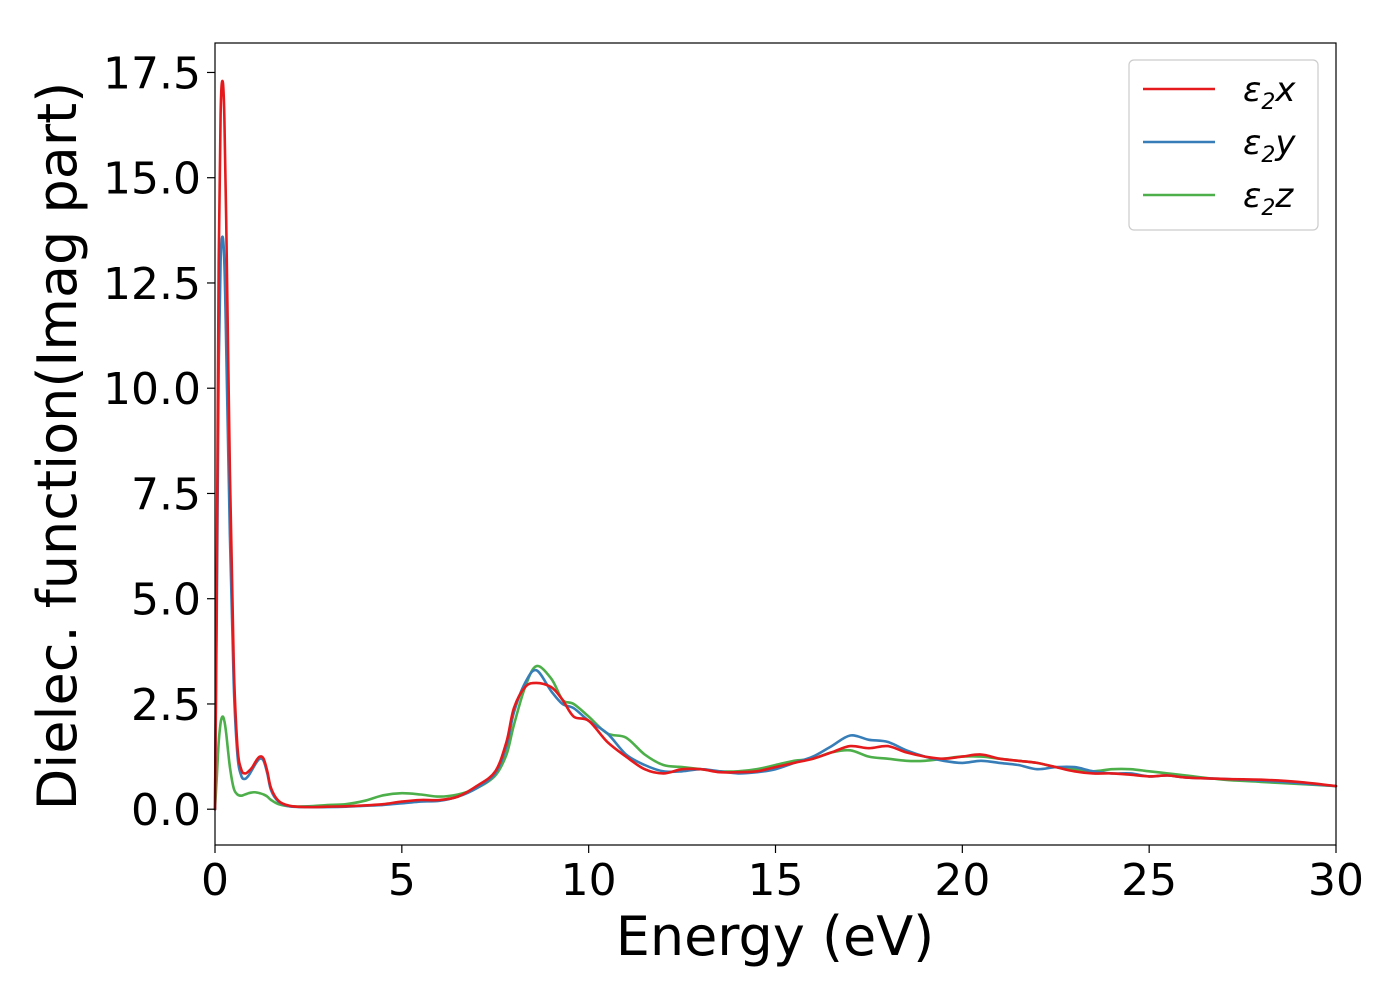  What do you see at coordinates (962, 880) in the screenshot?
I see `x-tick-label: 20` at bounding box center [962, 880].